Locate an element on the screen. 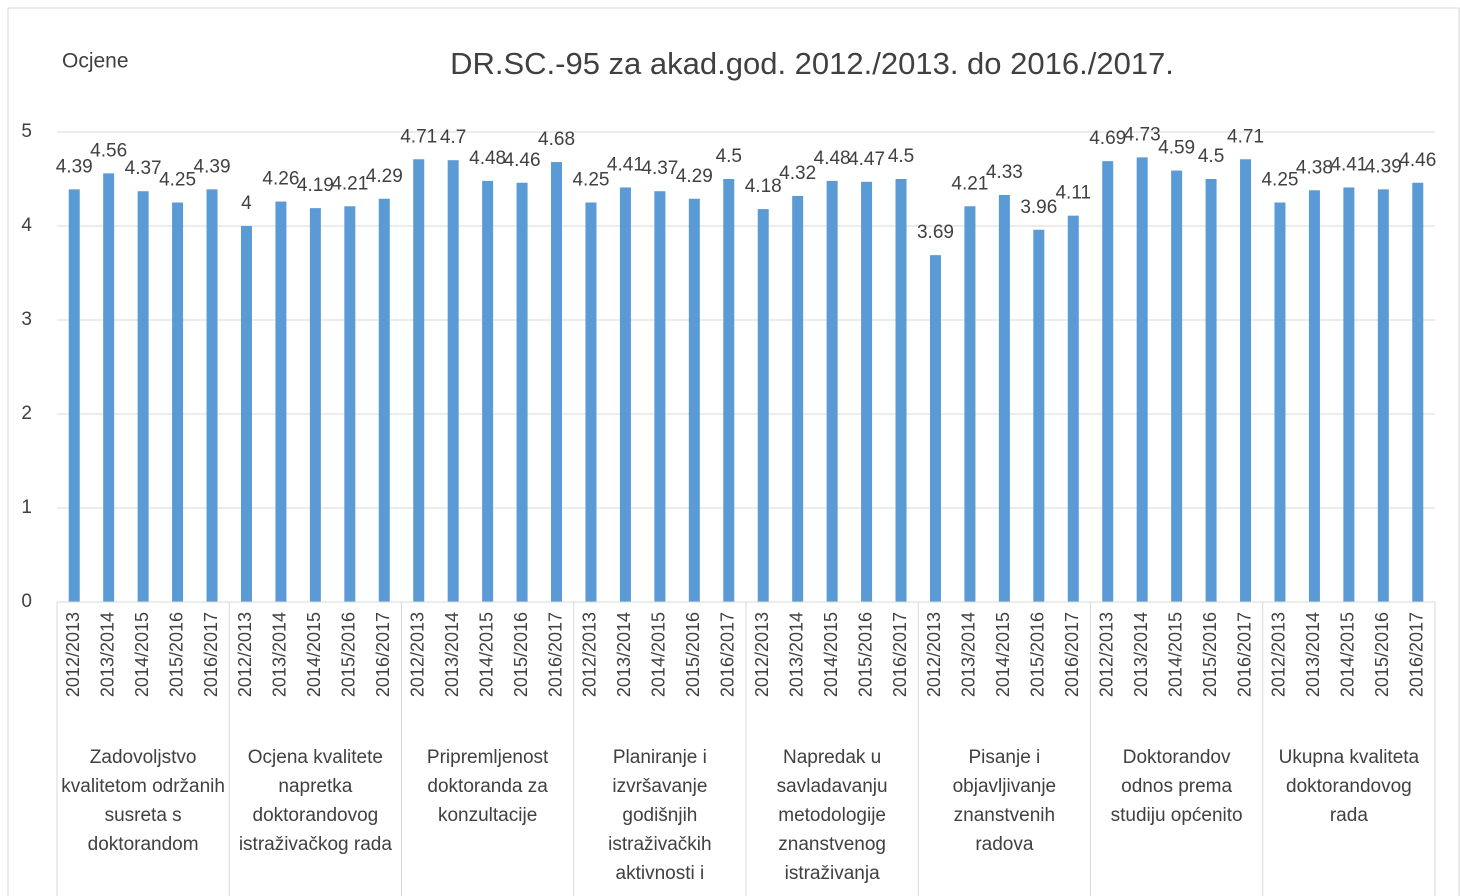  data-label: 4 is located at coordinates (246, 203).